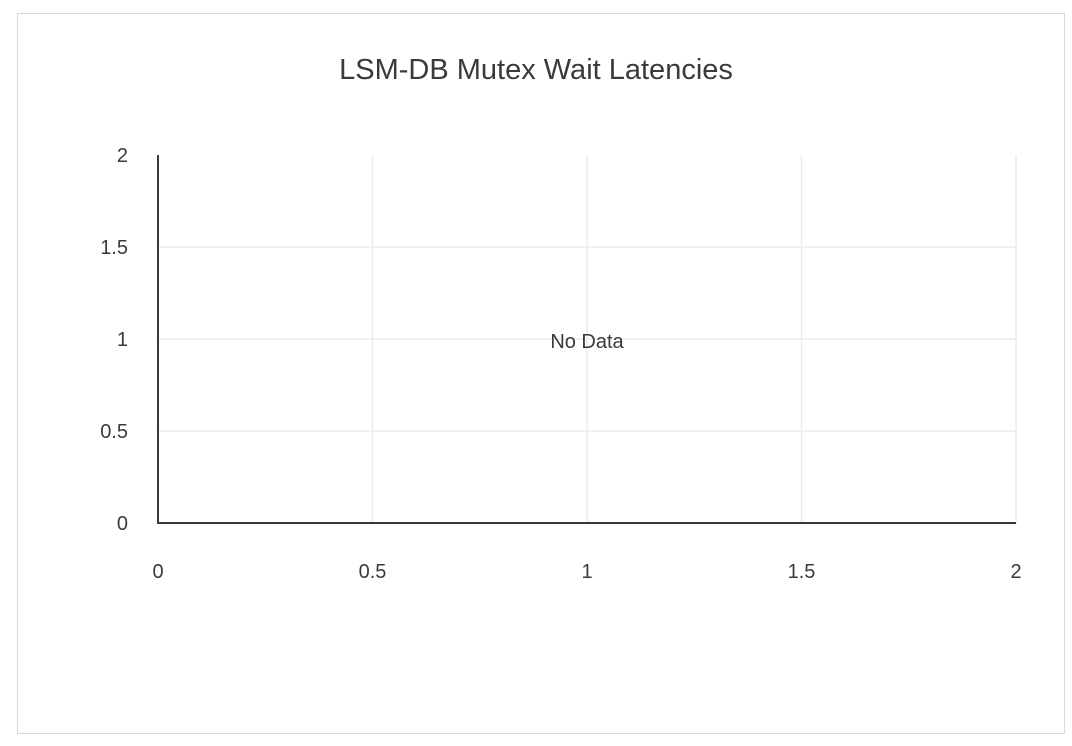  Describe the element at coordinates (122, 340) in the screenshot. I see `y-tick-label: 1` at that location.